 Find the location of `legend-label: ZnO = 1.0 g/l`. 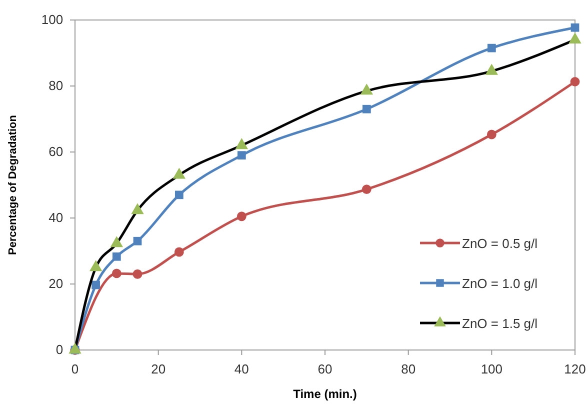

legend-label: ZnO = 1.0 g/l is located at coordinates (500, 283).